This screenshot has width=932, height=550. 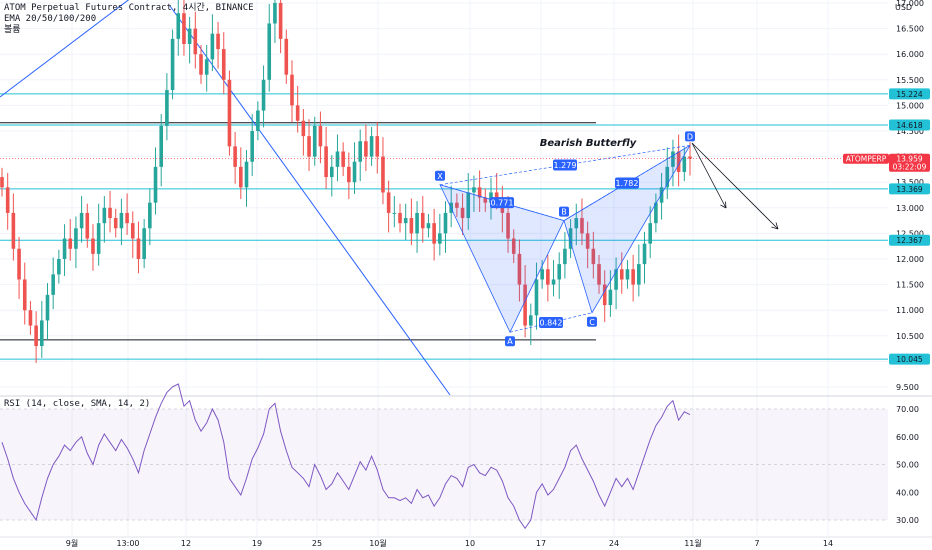 I want to click on time-tick-label: 19, so click(x=257, y=543).